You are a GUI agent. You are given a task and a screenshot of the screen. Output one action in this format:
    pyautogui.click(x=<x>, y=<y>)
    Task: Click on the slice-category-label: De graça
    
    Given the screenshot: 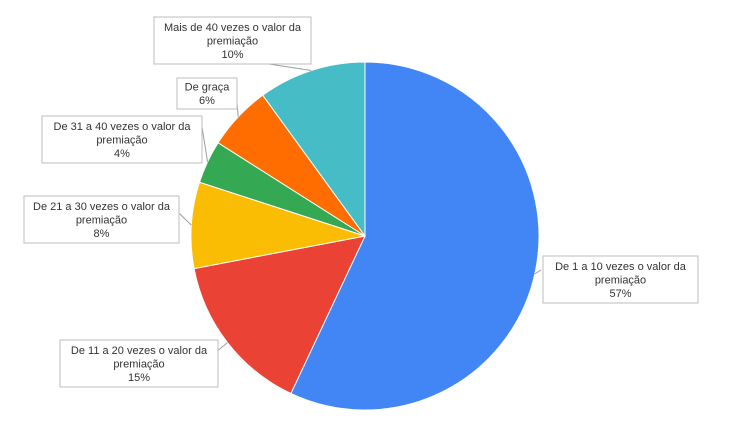 What is the action you would take?
    pyautogui.click(x=208, y=88)
    